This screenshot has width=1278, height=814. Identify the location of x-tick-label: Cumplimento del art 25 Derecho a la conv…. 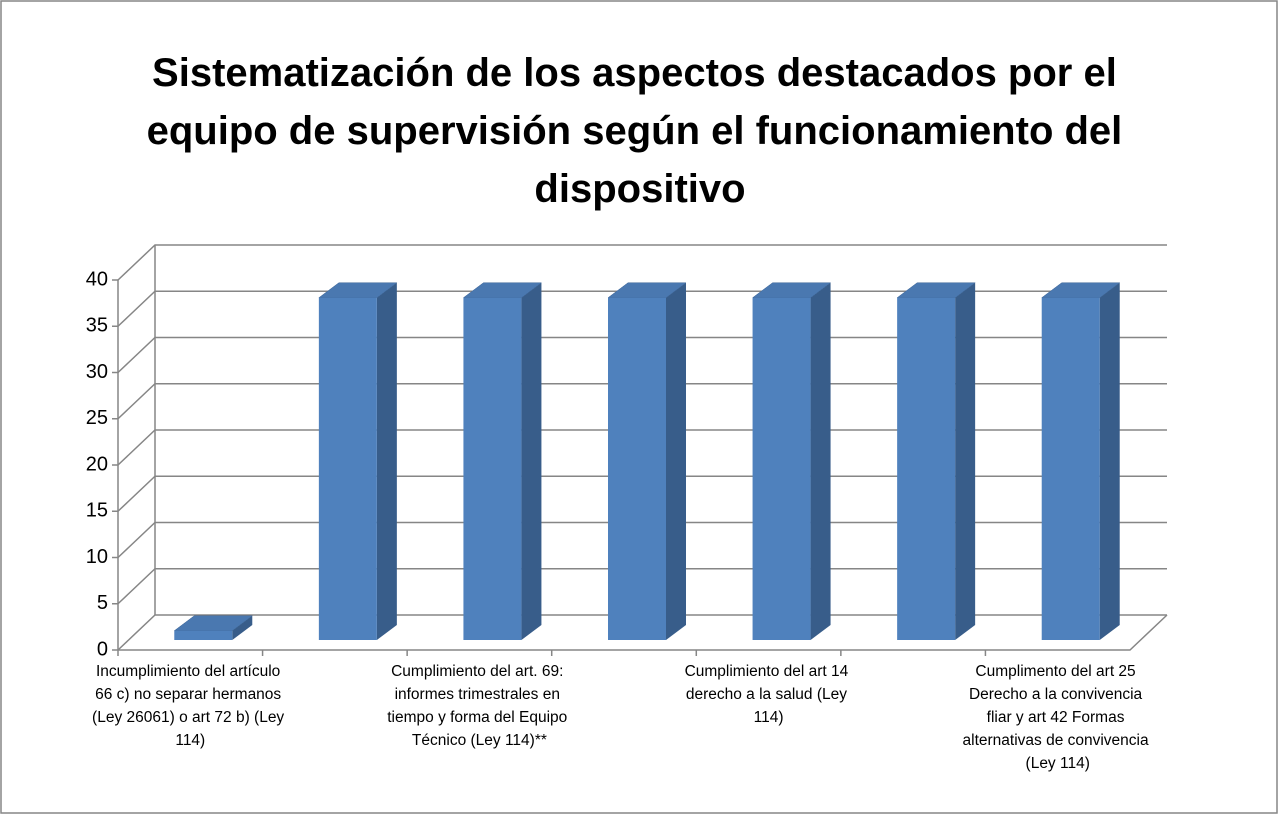
(1058, 717).